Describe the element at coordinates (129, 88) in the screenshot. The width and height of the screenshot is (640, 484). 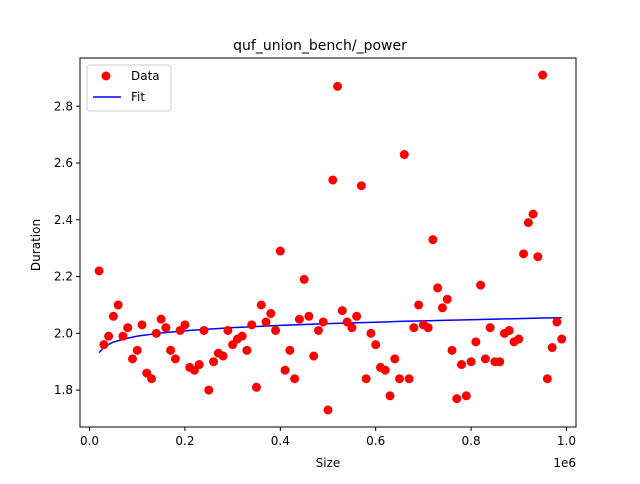
I see `legend: Data Fit` at that location.